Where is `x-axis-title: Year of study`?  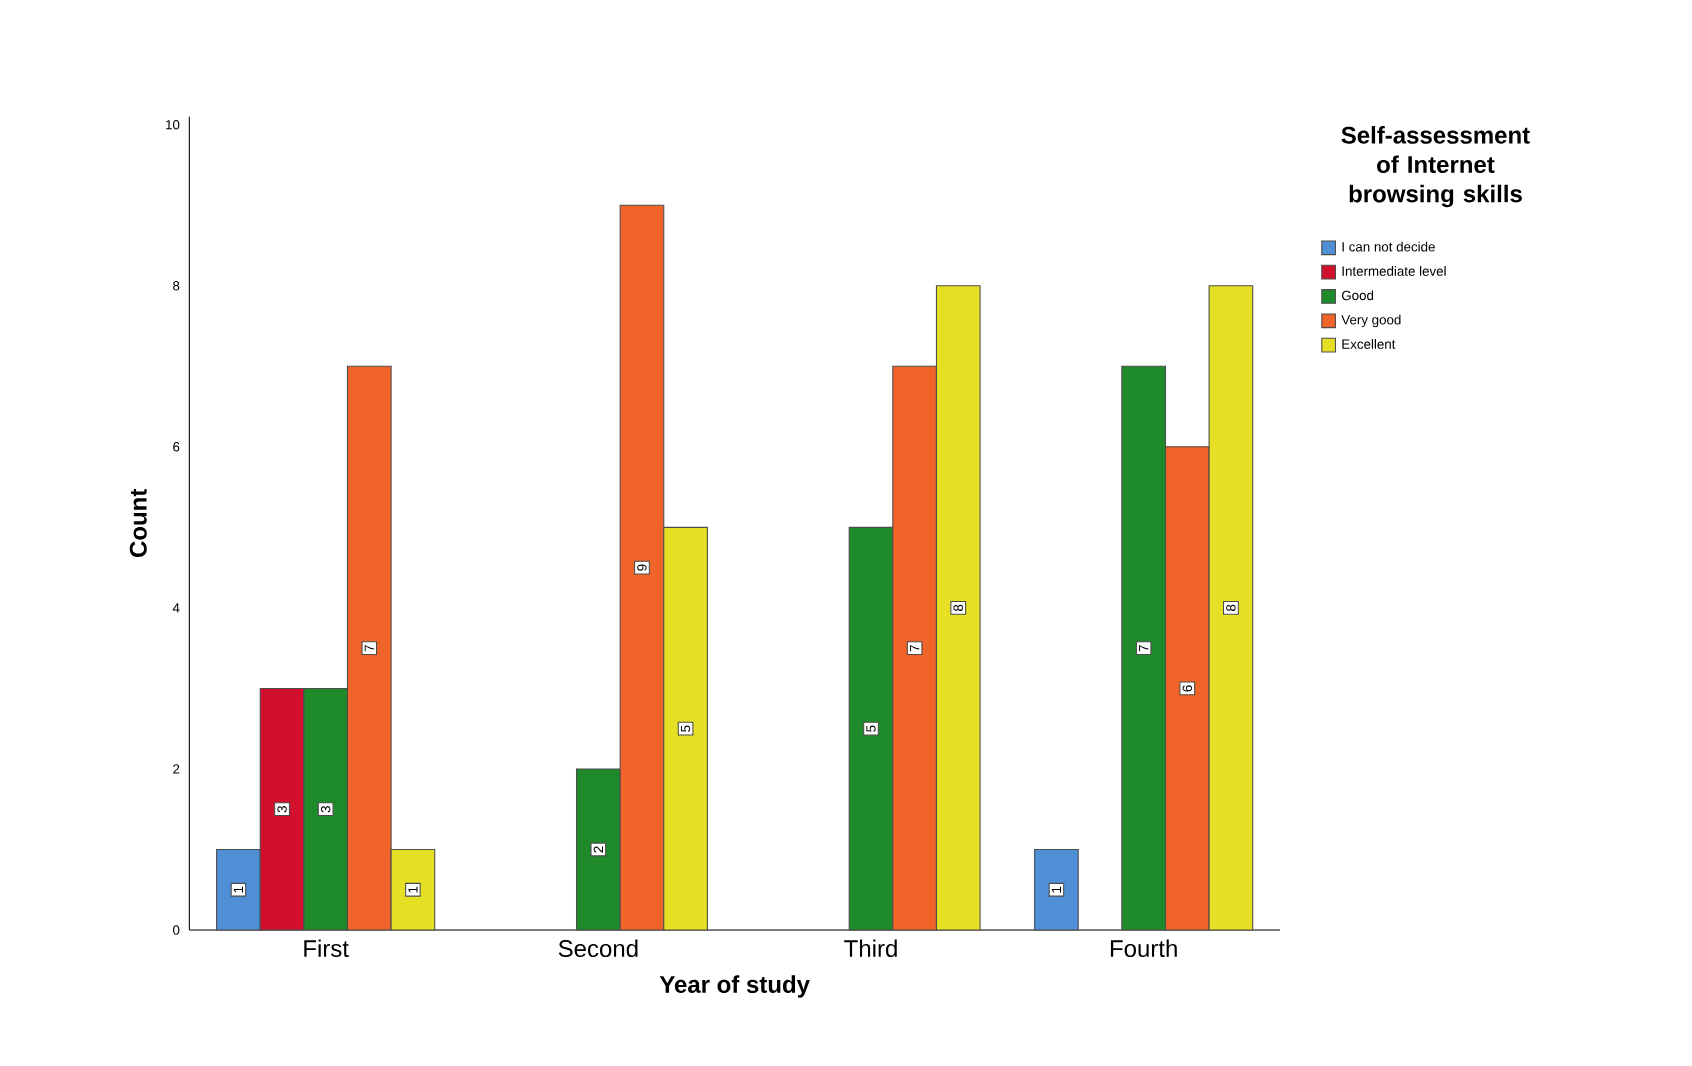 x-axis-title: Year of study is located at coordinates (734, 986).